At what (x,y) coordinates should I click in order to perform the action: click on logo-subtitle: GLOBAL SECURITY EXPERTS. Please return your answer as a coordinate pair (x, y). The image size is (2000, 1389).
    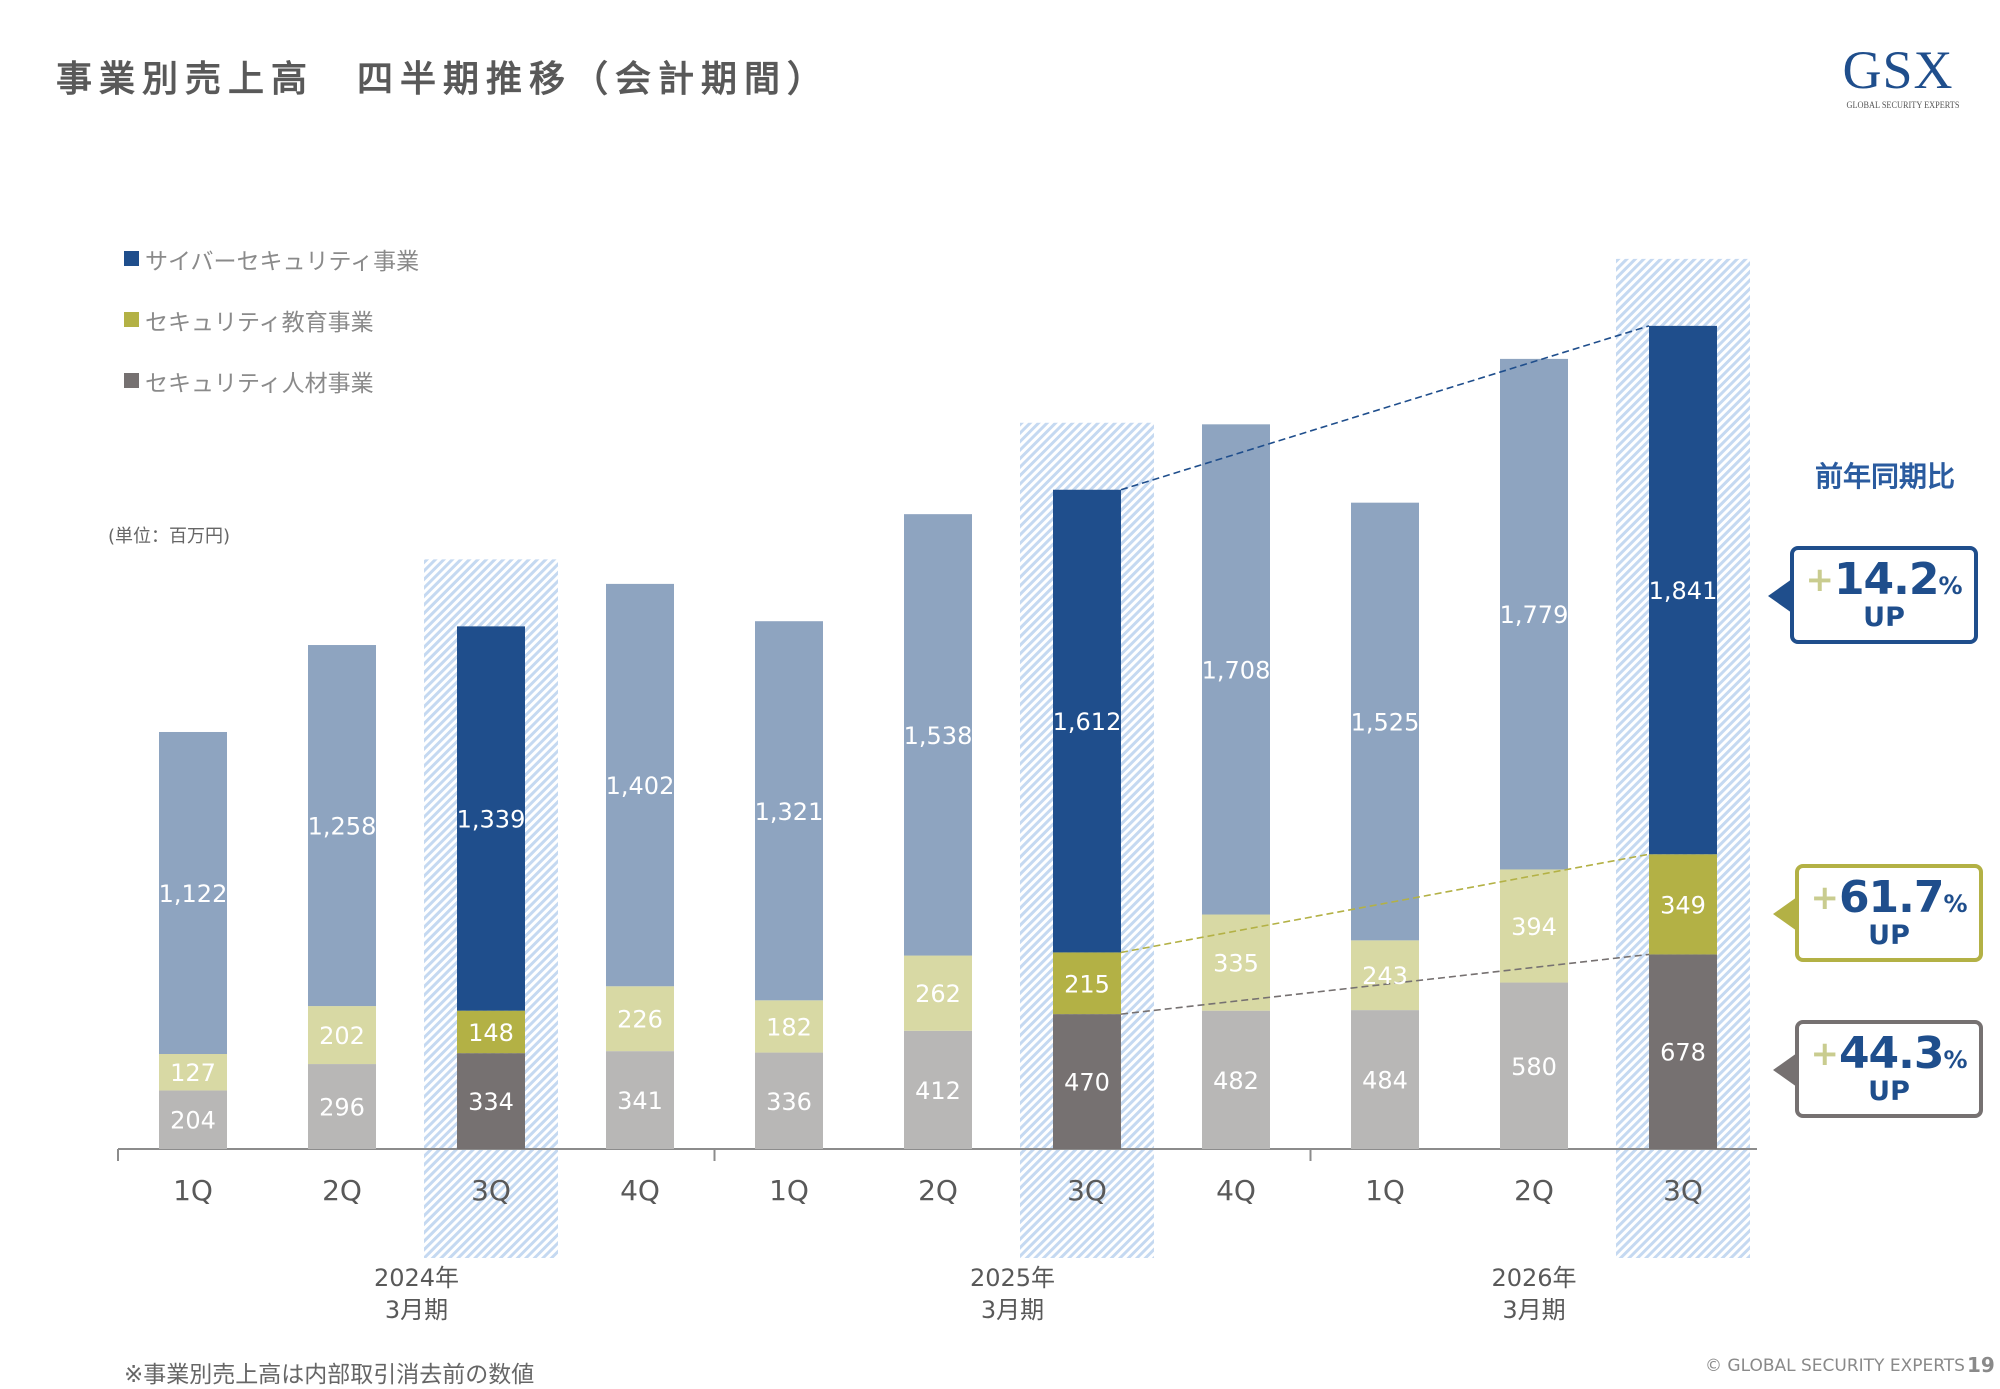
    Looking at the image, I should click on (1903, 105).